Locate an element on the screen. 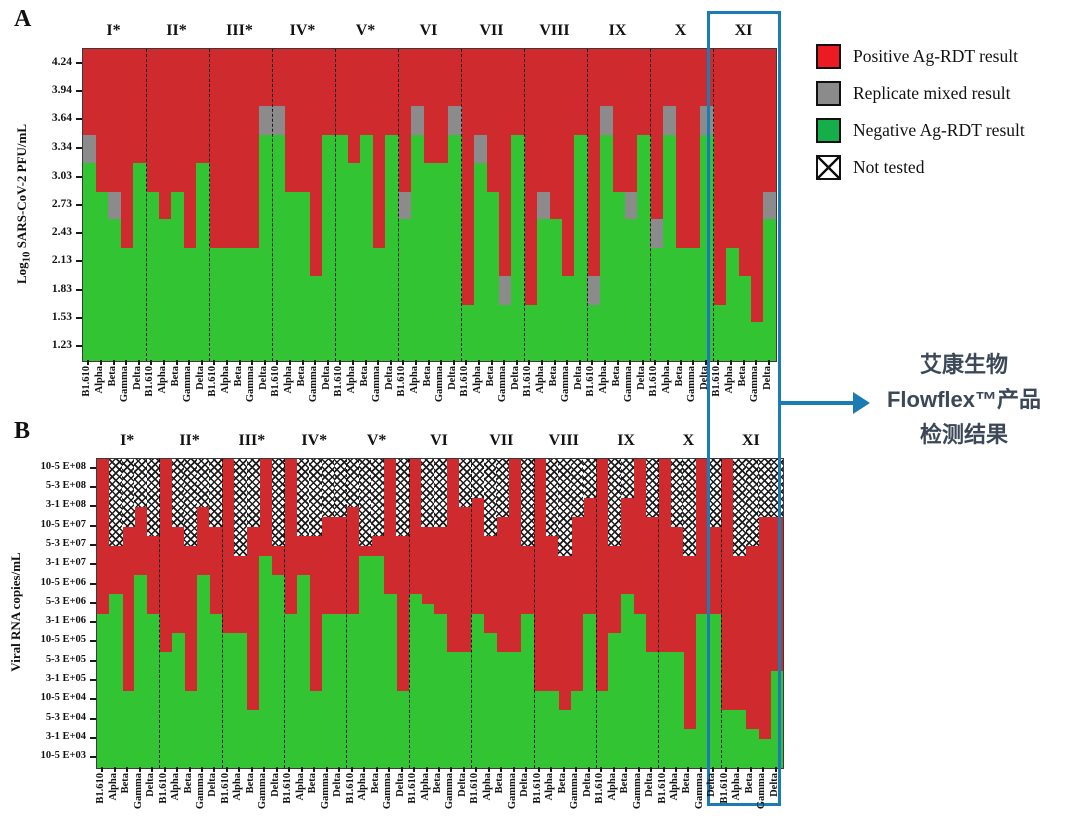  bar-panel_A-I*-Beta-mixed is located at coordinates (115, 205).